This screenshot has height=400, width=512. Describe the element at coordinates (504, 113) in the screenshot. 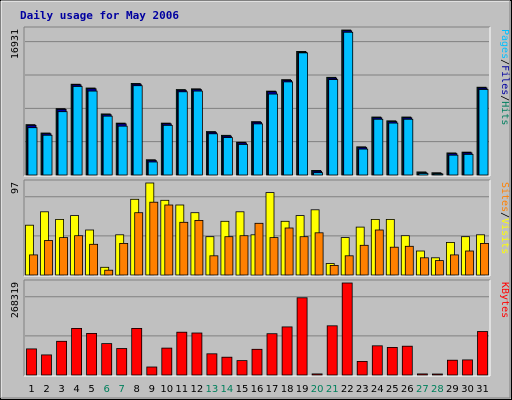

I see `legend-entry: Hits` at that location.